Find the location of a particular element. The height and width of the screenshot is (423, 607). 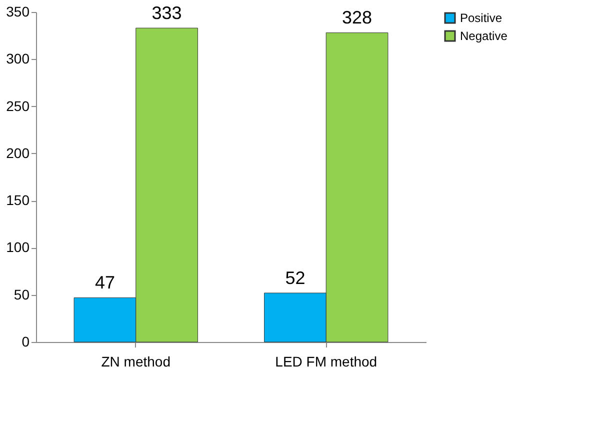

y-tick-label: 200 is located at coordinates (18, 152).